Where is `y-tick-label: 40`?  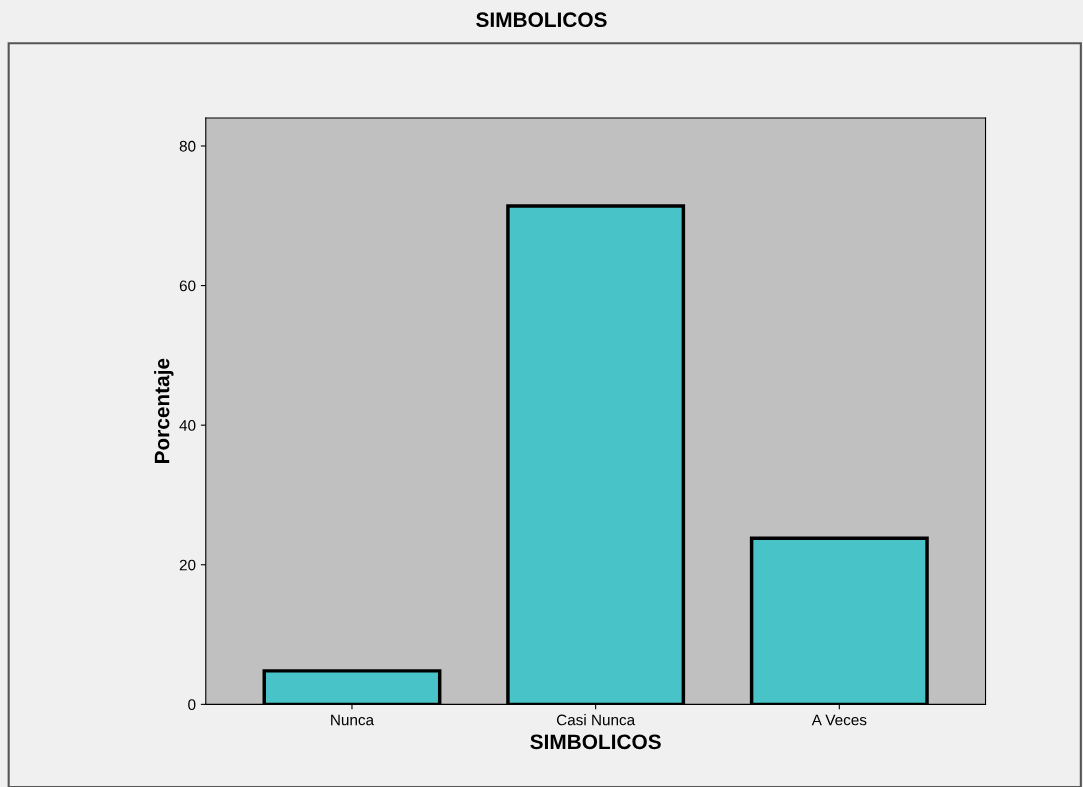 y-tick-label: 40 is located at coordinates (187, 425).